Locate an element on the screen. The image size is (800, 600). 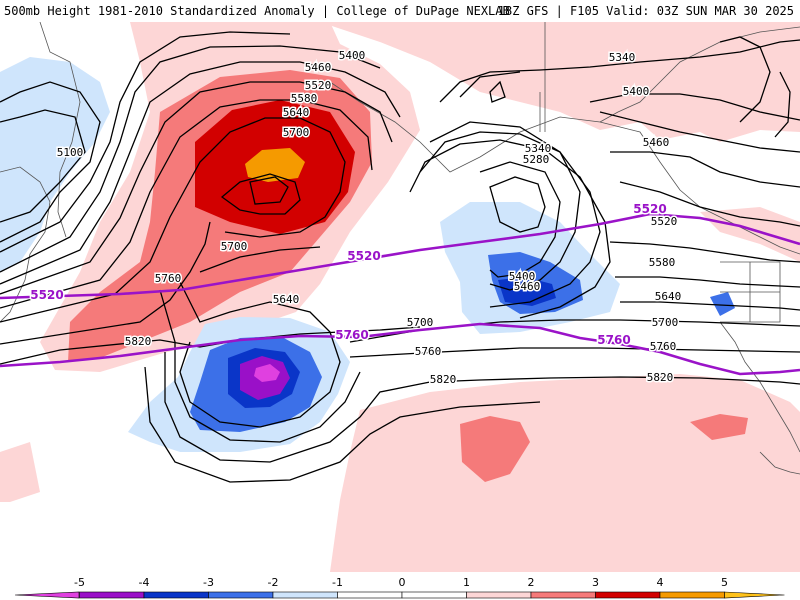
colorbar-swatches is located at coordinates (399, 595).